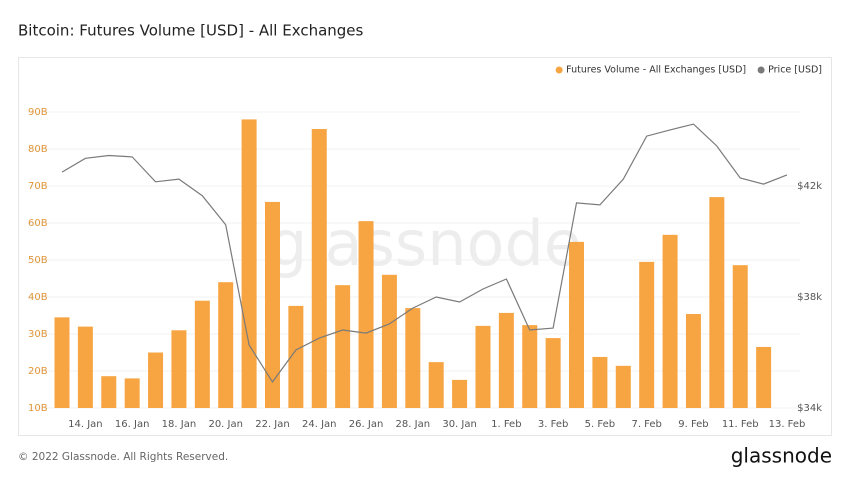 Image resolution: width=850 pixels, height=478 pixels. I want to click on y-tick-label: 40B, so click(38, 297).